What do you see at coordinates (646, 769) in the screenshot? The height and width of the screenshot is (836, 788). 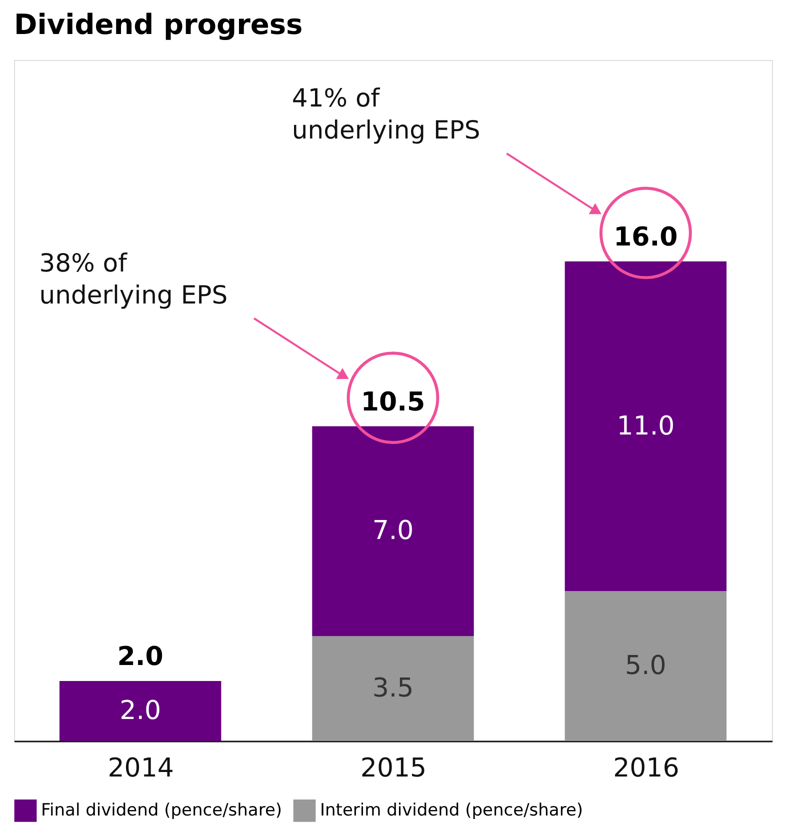 I see `x-tick-label: 2016` at bounding box center [646, 769].